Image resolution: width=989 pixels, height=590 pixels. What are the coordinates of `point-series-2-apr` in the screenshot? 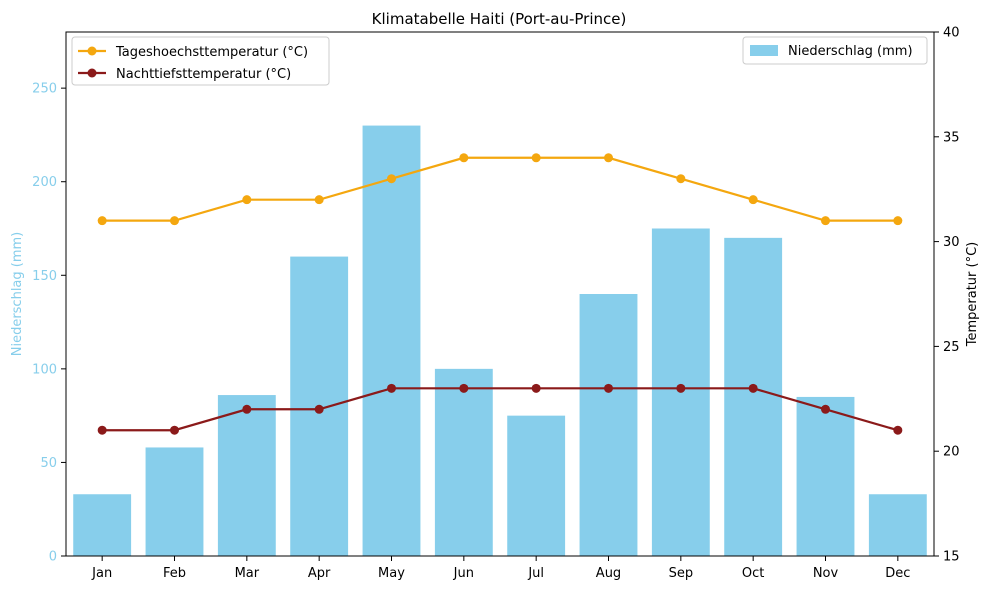 It's located at (319, 409).